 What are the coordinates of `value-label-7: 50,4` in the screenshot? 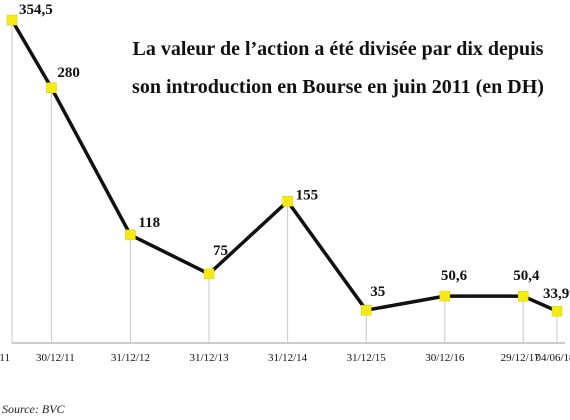 It's located at (526, 276).